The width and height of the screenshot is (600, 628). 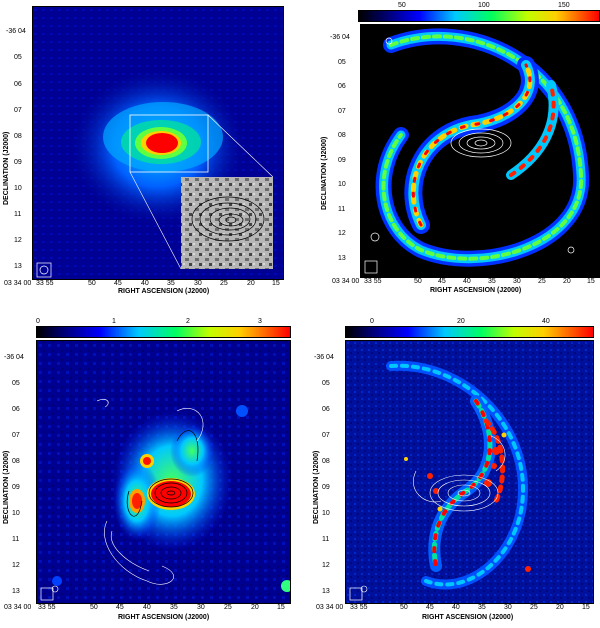 I want to click on colorbar-tick: 100, so click(x=484, y=5).